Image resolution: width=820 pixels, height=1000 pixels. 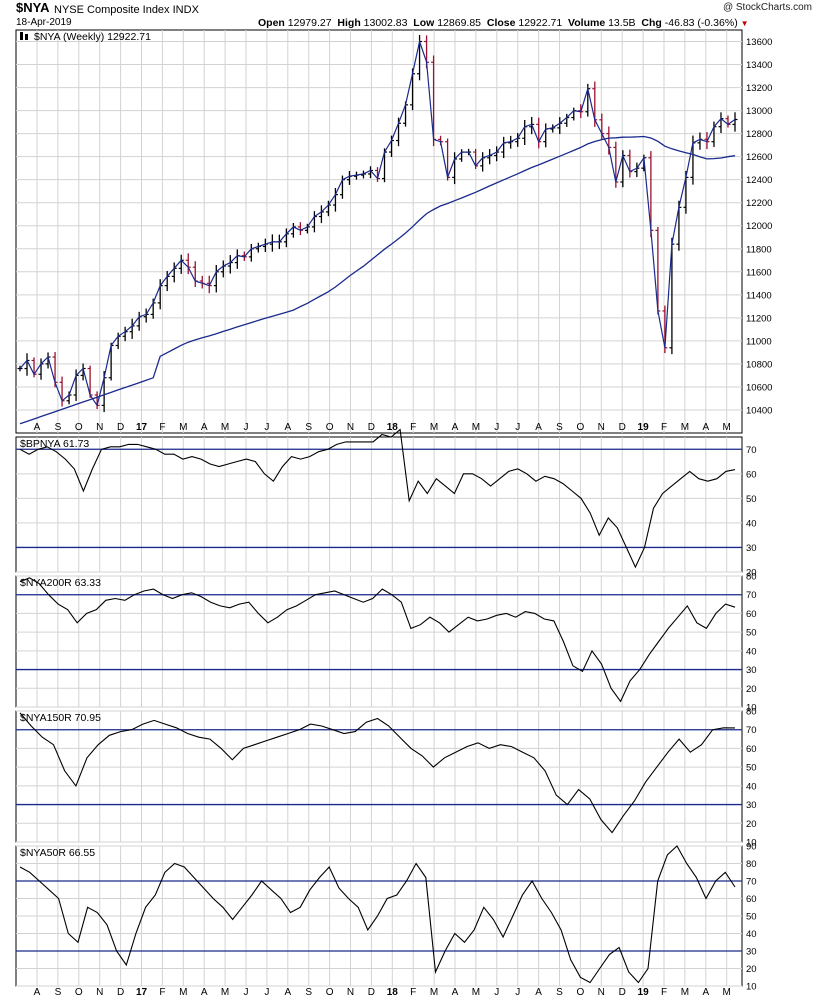 I want to click on open-value: 12979.27, so click(x=309, y=23).